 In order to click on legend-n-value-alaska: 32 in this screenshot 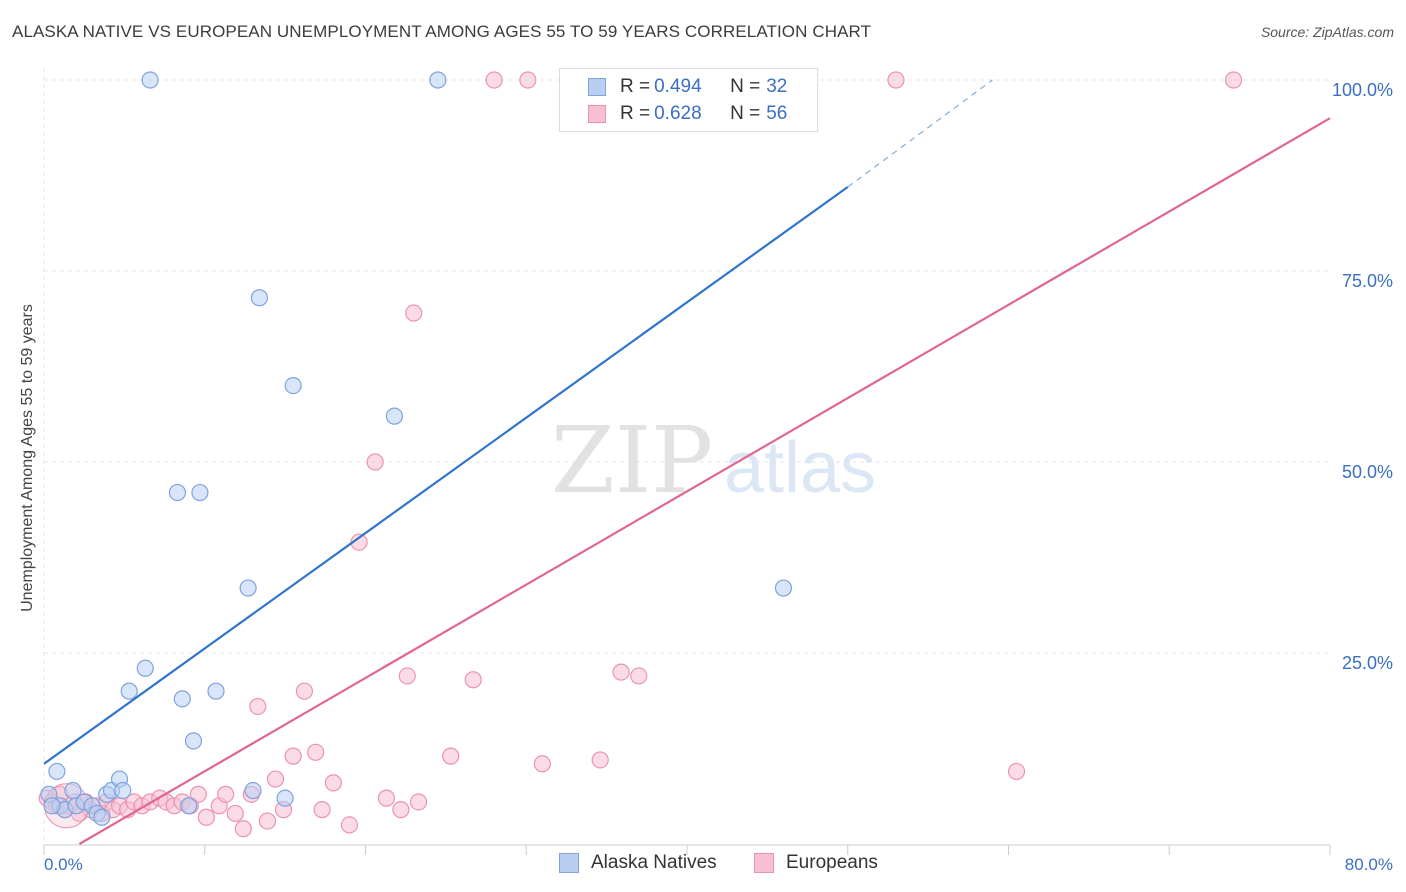, I will do `click(777, 86)`.